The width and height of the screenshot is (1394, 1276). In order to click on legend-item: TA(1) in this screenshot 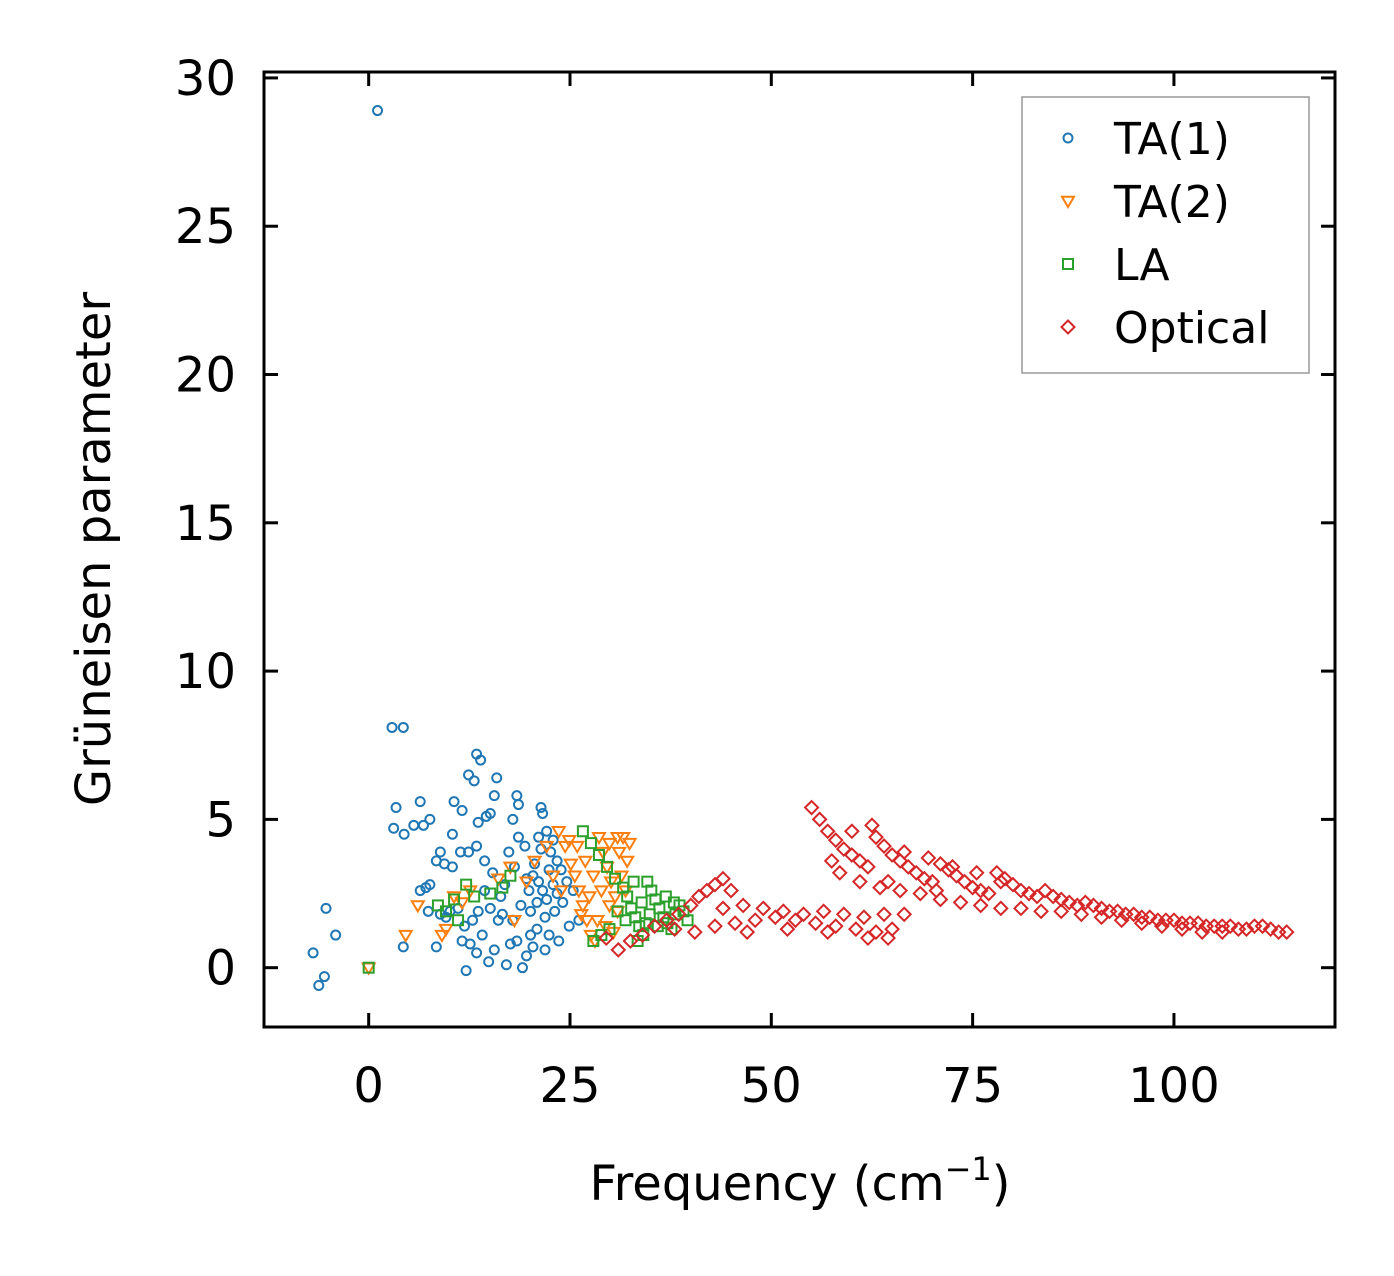, I will do `click(1146, 139)`.